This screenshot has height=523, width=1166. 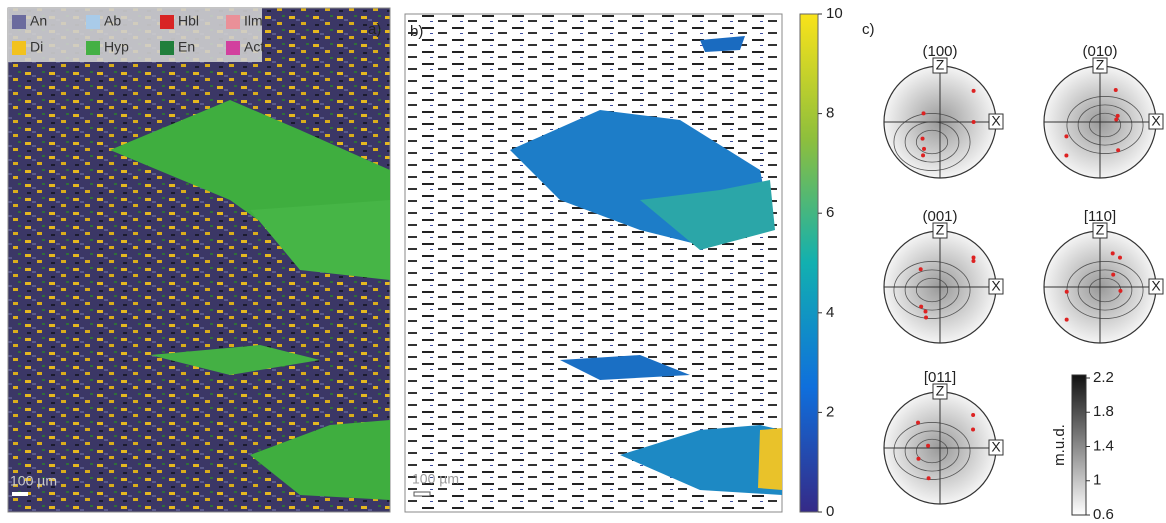 I want to click on mud-tick-label: 0.6, so click(x=1103, y=514).